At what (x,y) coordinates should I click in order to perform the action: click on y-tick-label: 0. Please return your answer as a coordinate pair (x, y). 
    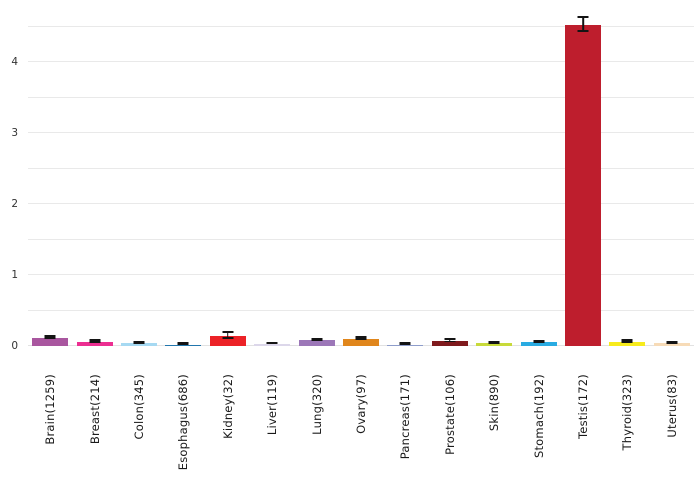
    Looking at the image, I should click on (14, 346).